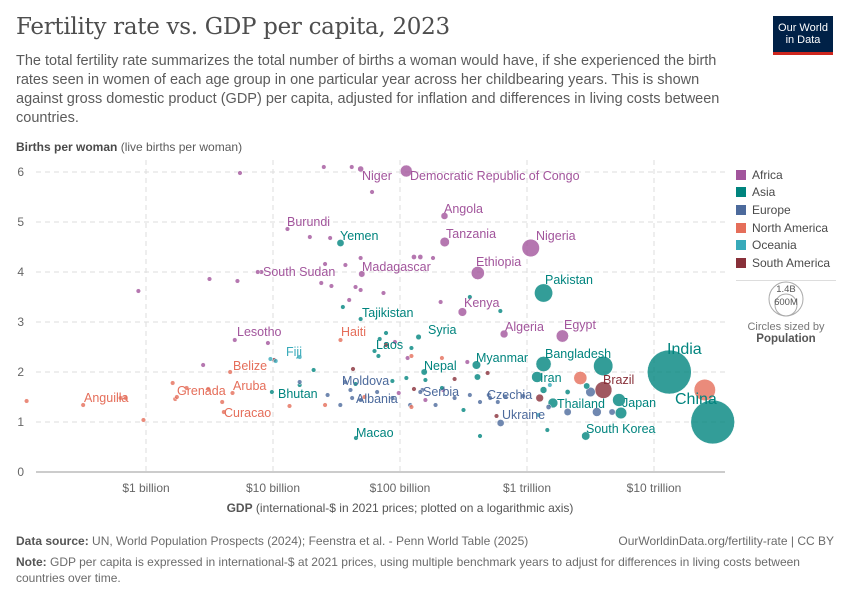  I want to click on x-tick-label: $1 billion, so click(145, 488).